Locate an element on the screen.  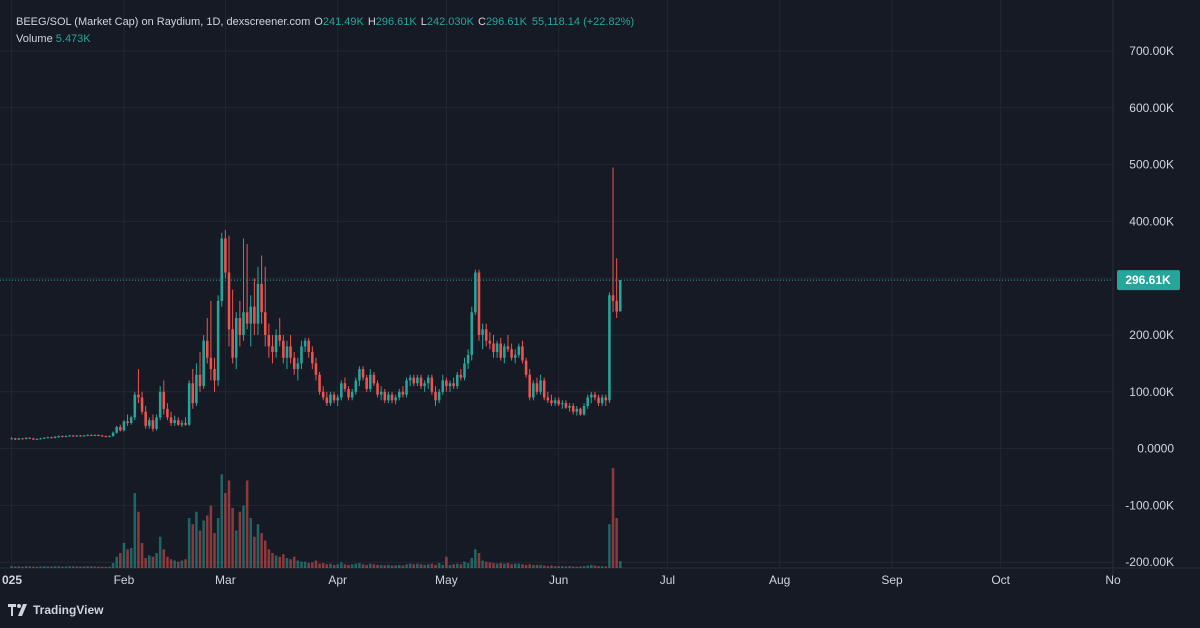
time-tick-label: Jul is located at coordinates (667, 580).